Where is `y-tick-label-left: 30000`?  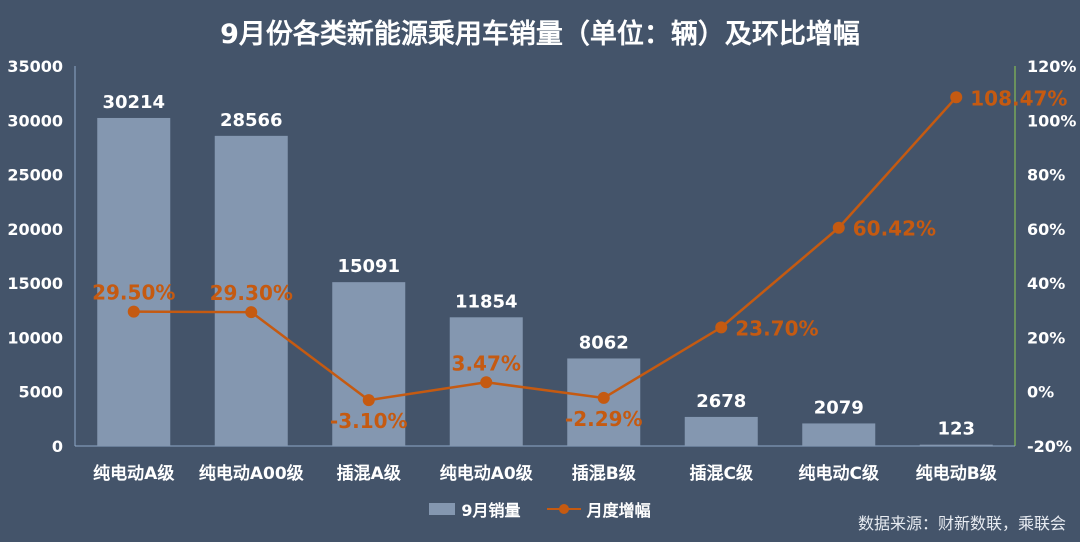 y-tick-label-left: 30000 is located at coordinates (35, 120).